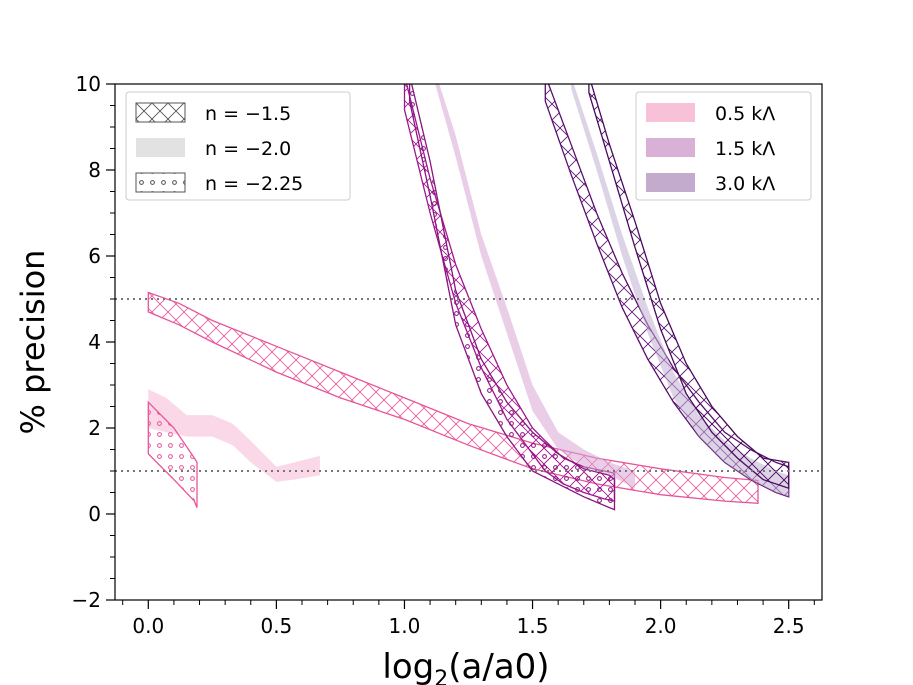 This screenshot has width=913, height=685. What do you see at coordinates (276, 626) in the screenshot?
I see `x-tick-label: 0.5` at bounding box center [276, 626].